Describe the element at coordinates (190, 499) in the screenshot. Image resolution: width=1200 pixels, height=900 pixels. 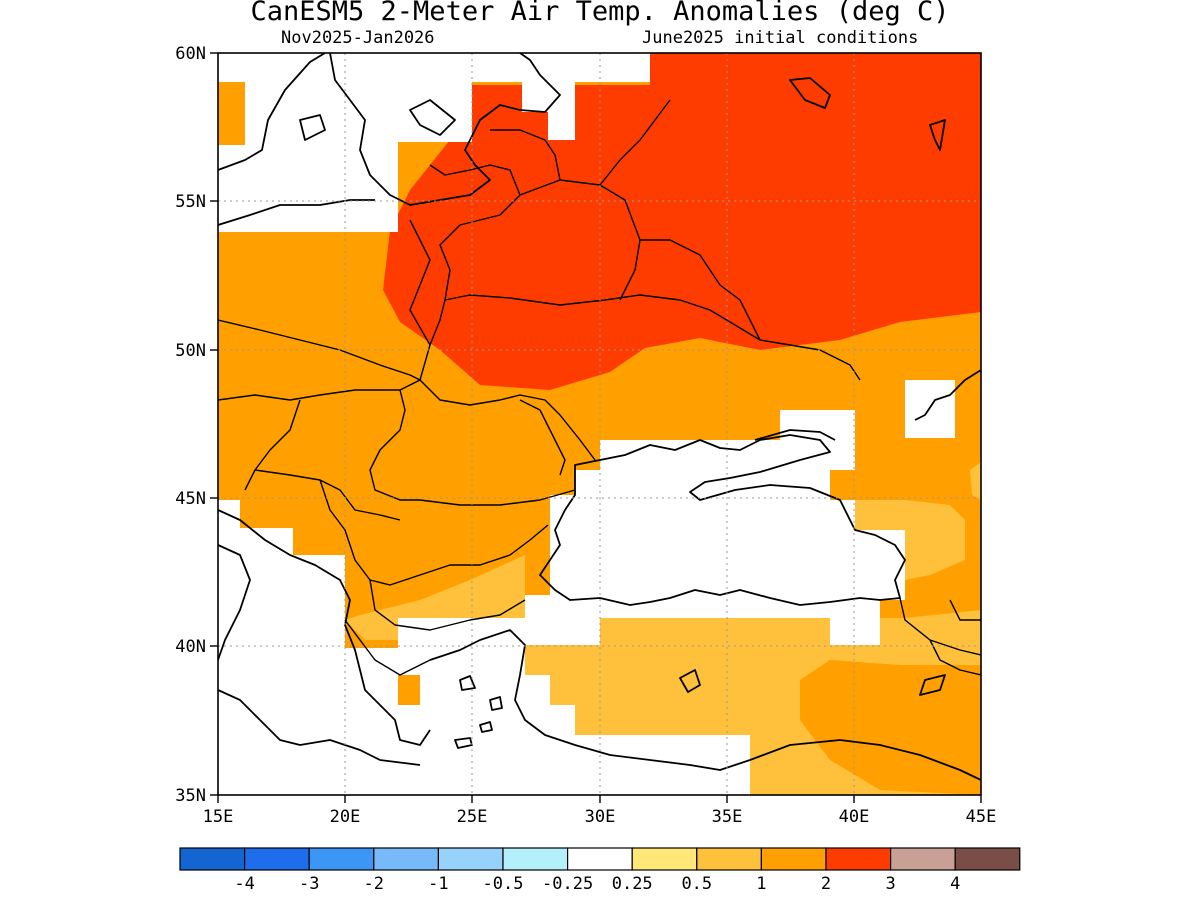
I see `lat-label: 45N` at that location.